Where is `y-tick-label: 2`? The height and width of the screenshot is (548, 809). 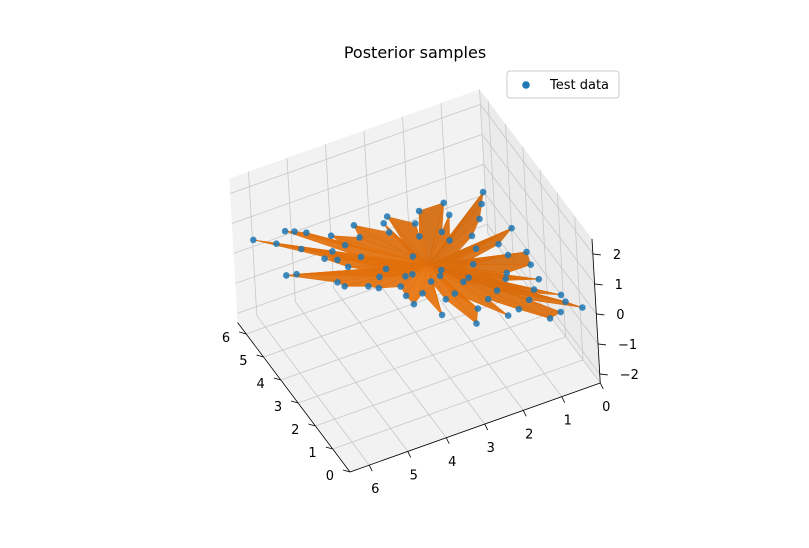
y-tick-label: 2 is located at coordinates (295, 430).